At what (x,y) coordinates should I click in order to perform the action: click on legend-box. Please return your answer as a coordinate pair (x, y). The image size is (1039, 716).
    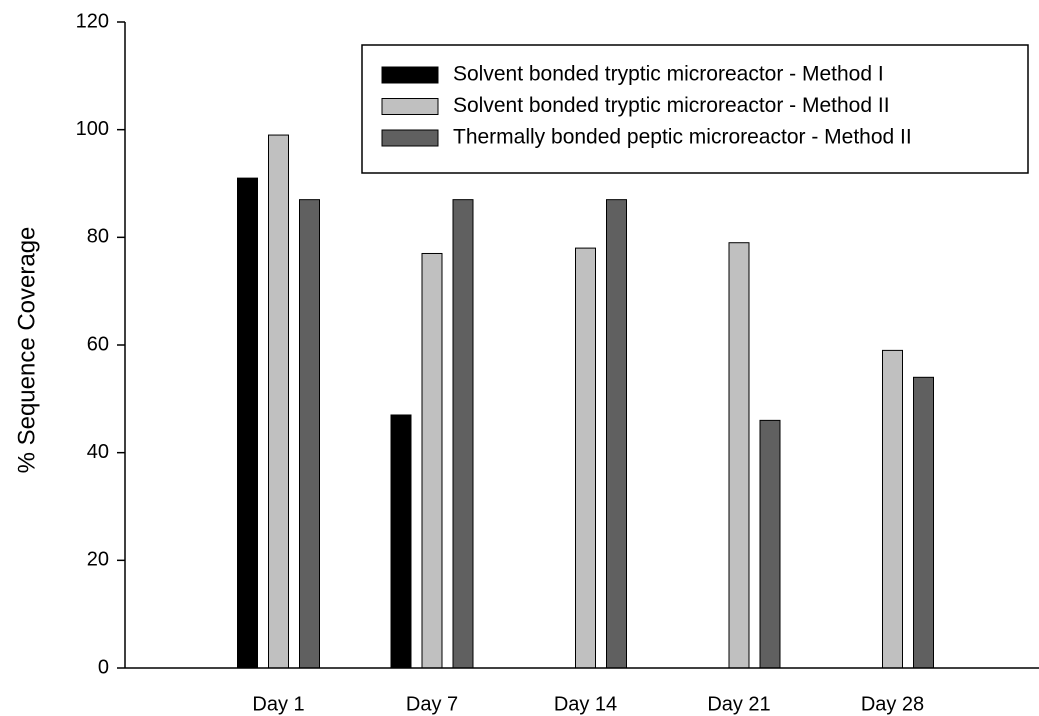
    Looking at the image, I should click on (695, 109).